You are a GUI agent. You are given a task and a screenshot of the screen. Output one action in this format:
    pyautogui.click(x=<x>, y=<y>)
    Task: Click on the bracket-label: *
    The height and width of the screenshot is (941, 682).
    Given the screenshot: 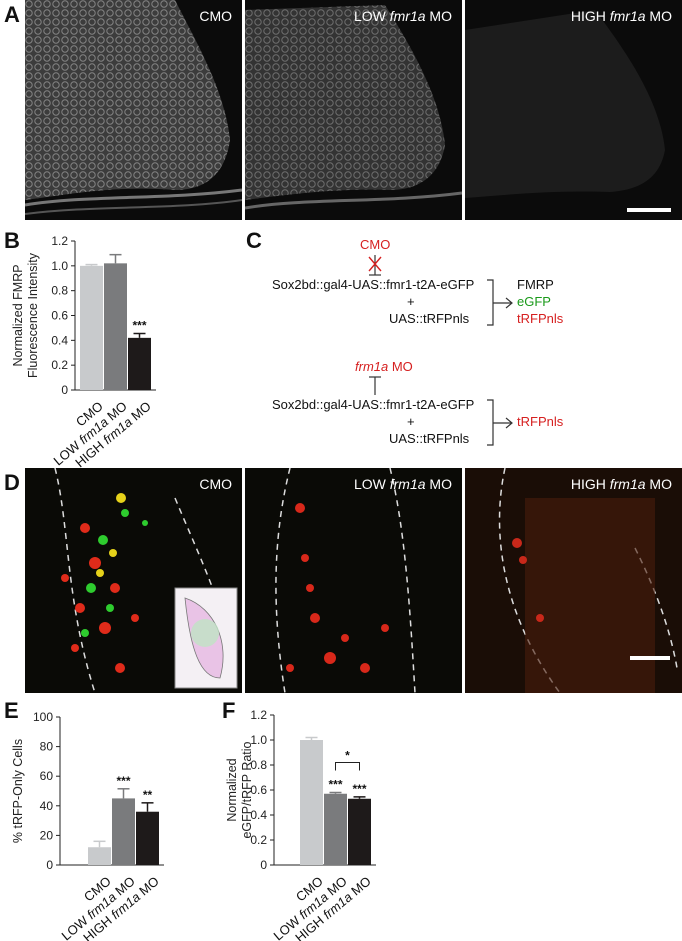 What is the action you would take?
    pyautogui.click(x=347, y=756)
    